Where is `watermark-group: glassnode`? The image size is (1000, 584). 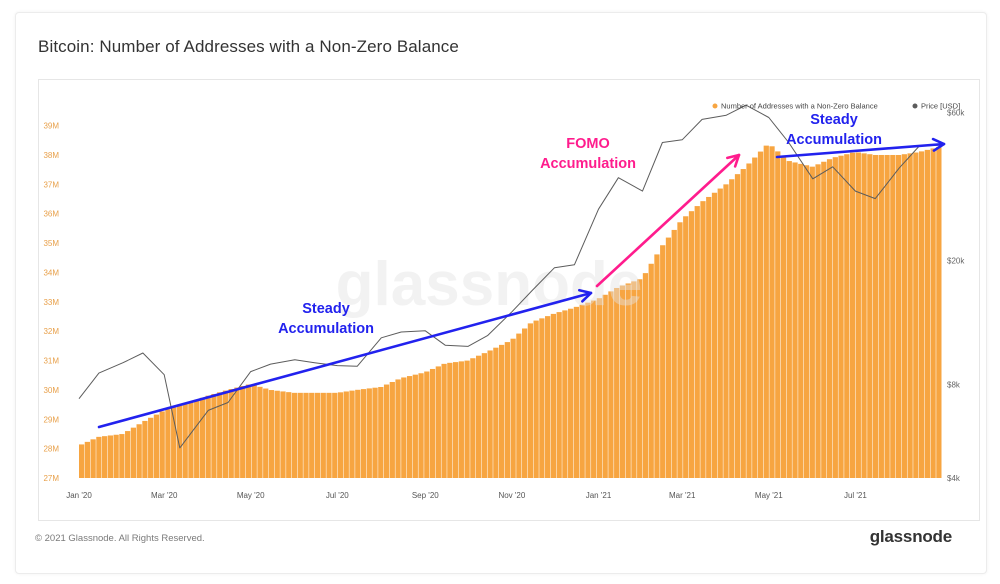
watermark-group: glassnode is located at coordinates (489, 284).